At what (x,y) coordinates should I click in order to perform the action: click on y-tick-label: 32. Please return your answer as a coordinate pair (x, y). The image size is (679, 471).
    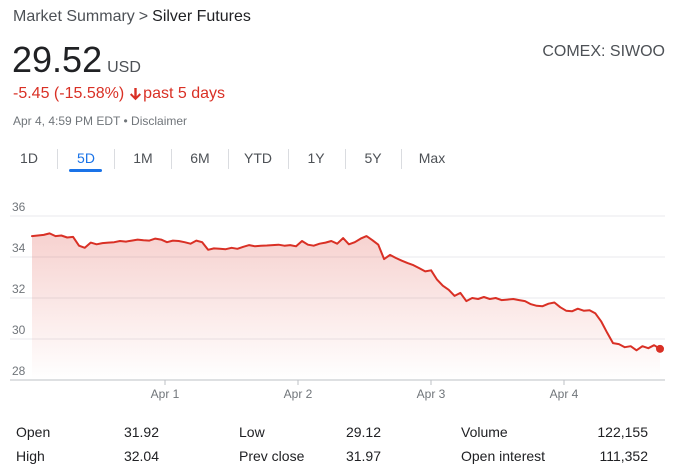
    Looking at the image, I should click on (19, 289).